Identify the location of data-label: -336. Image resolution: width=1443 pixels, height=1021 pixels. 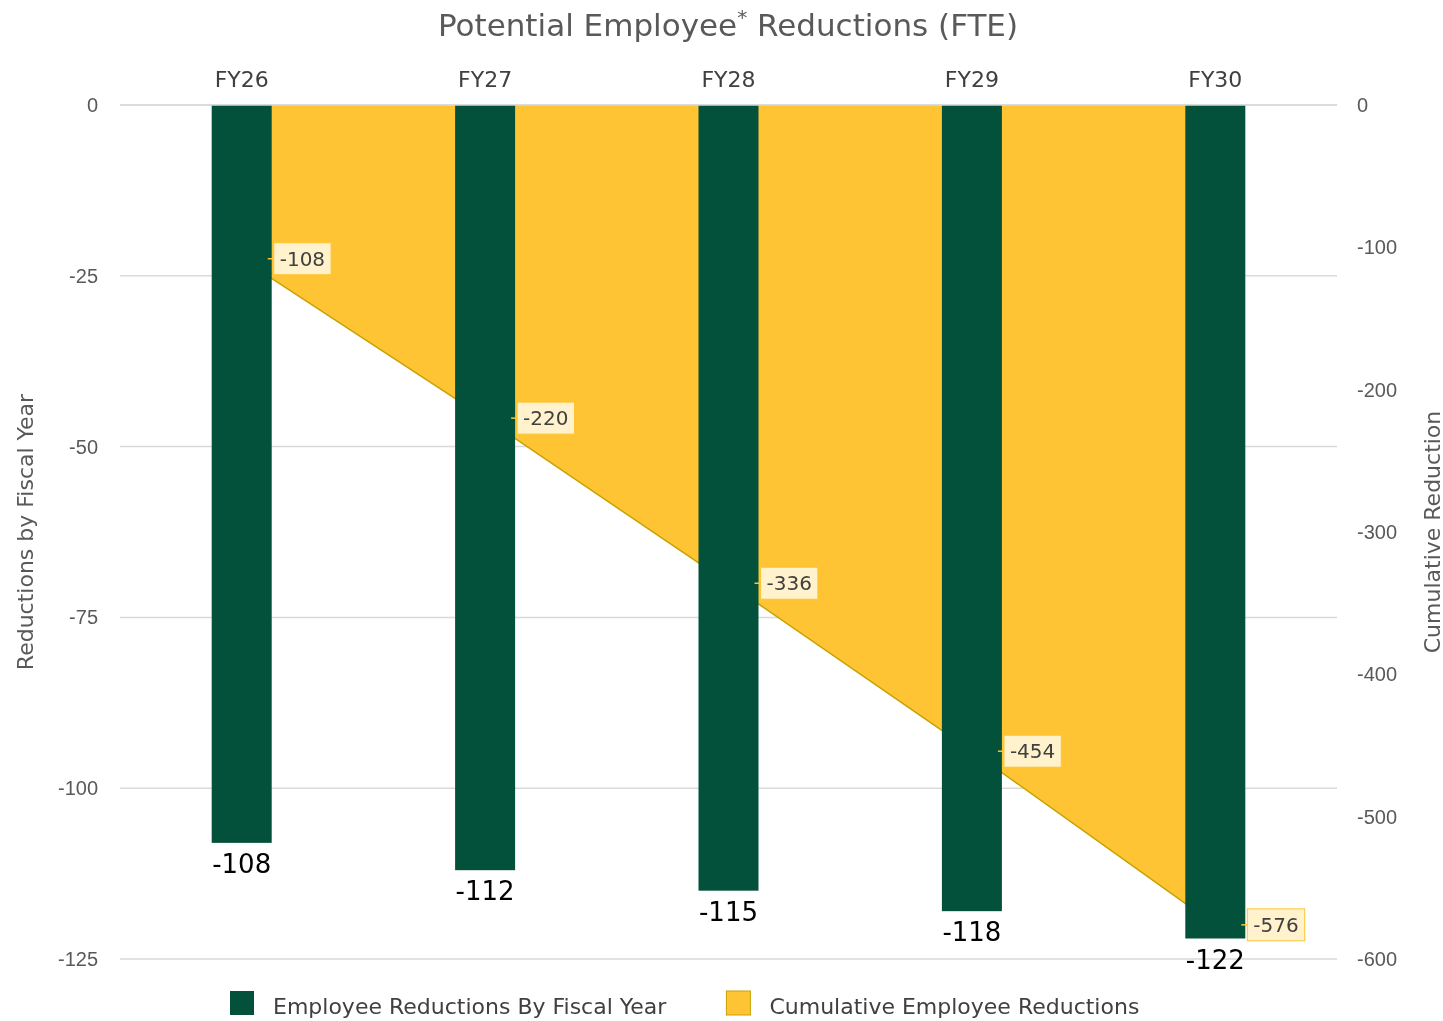
(789, 583).